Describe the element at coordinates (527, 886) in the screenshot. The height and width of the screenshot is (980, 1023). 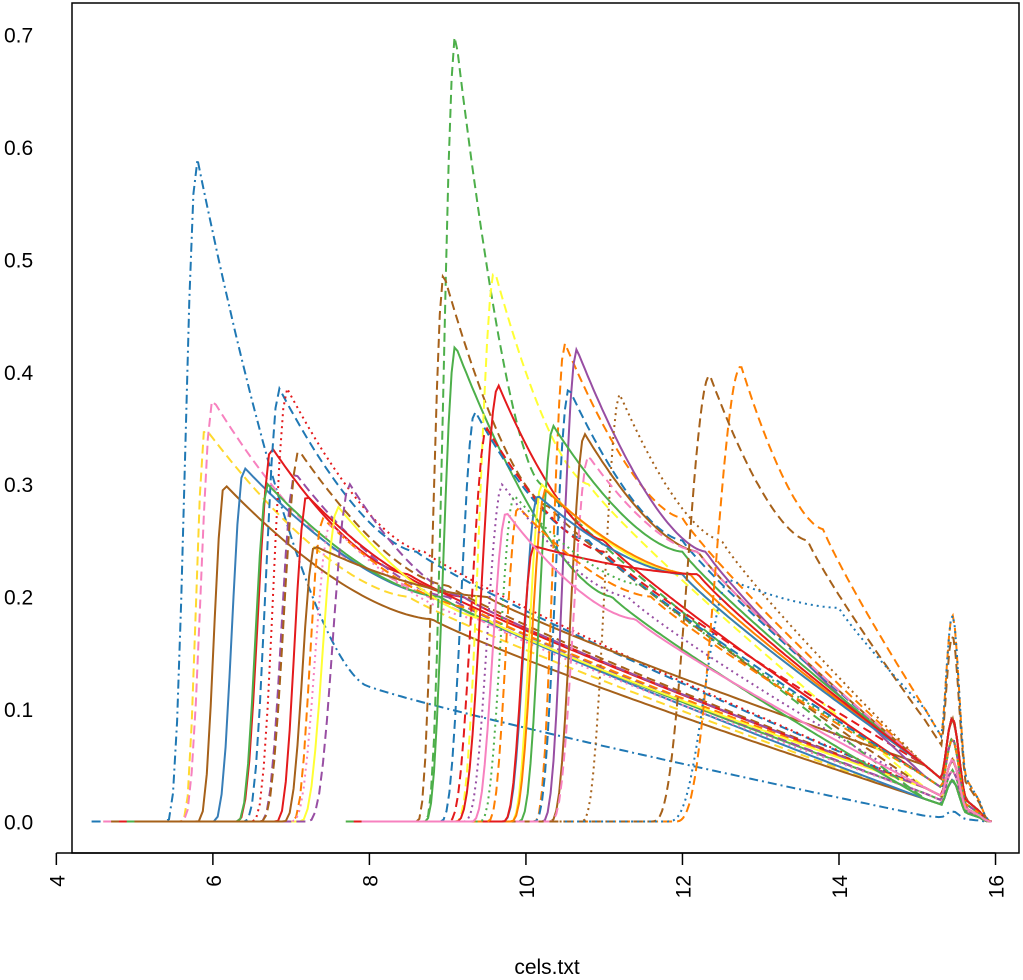
I see `x-tick-label: 10` at that location.